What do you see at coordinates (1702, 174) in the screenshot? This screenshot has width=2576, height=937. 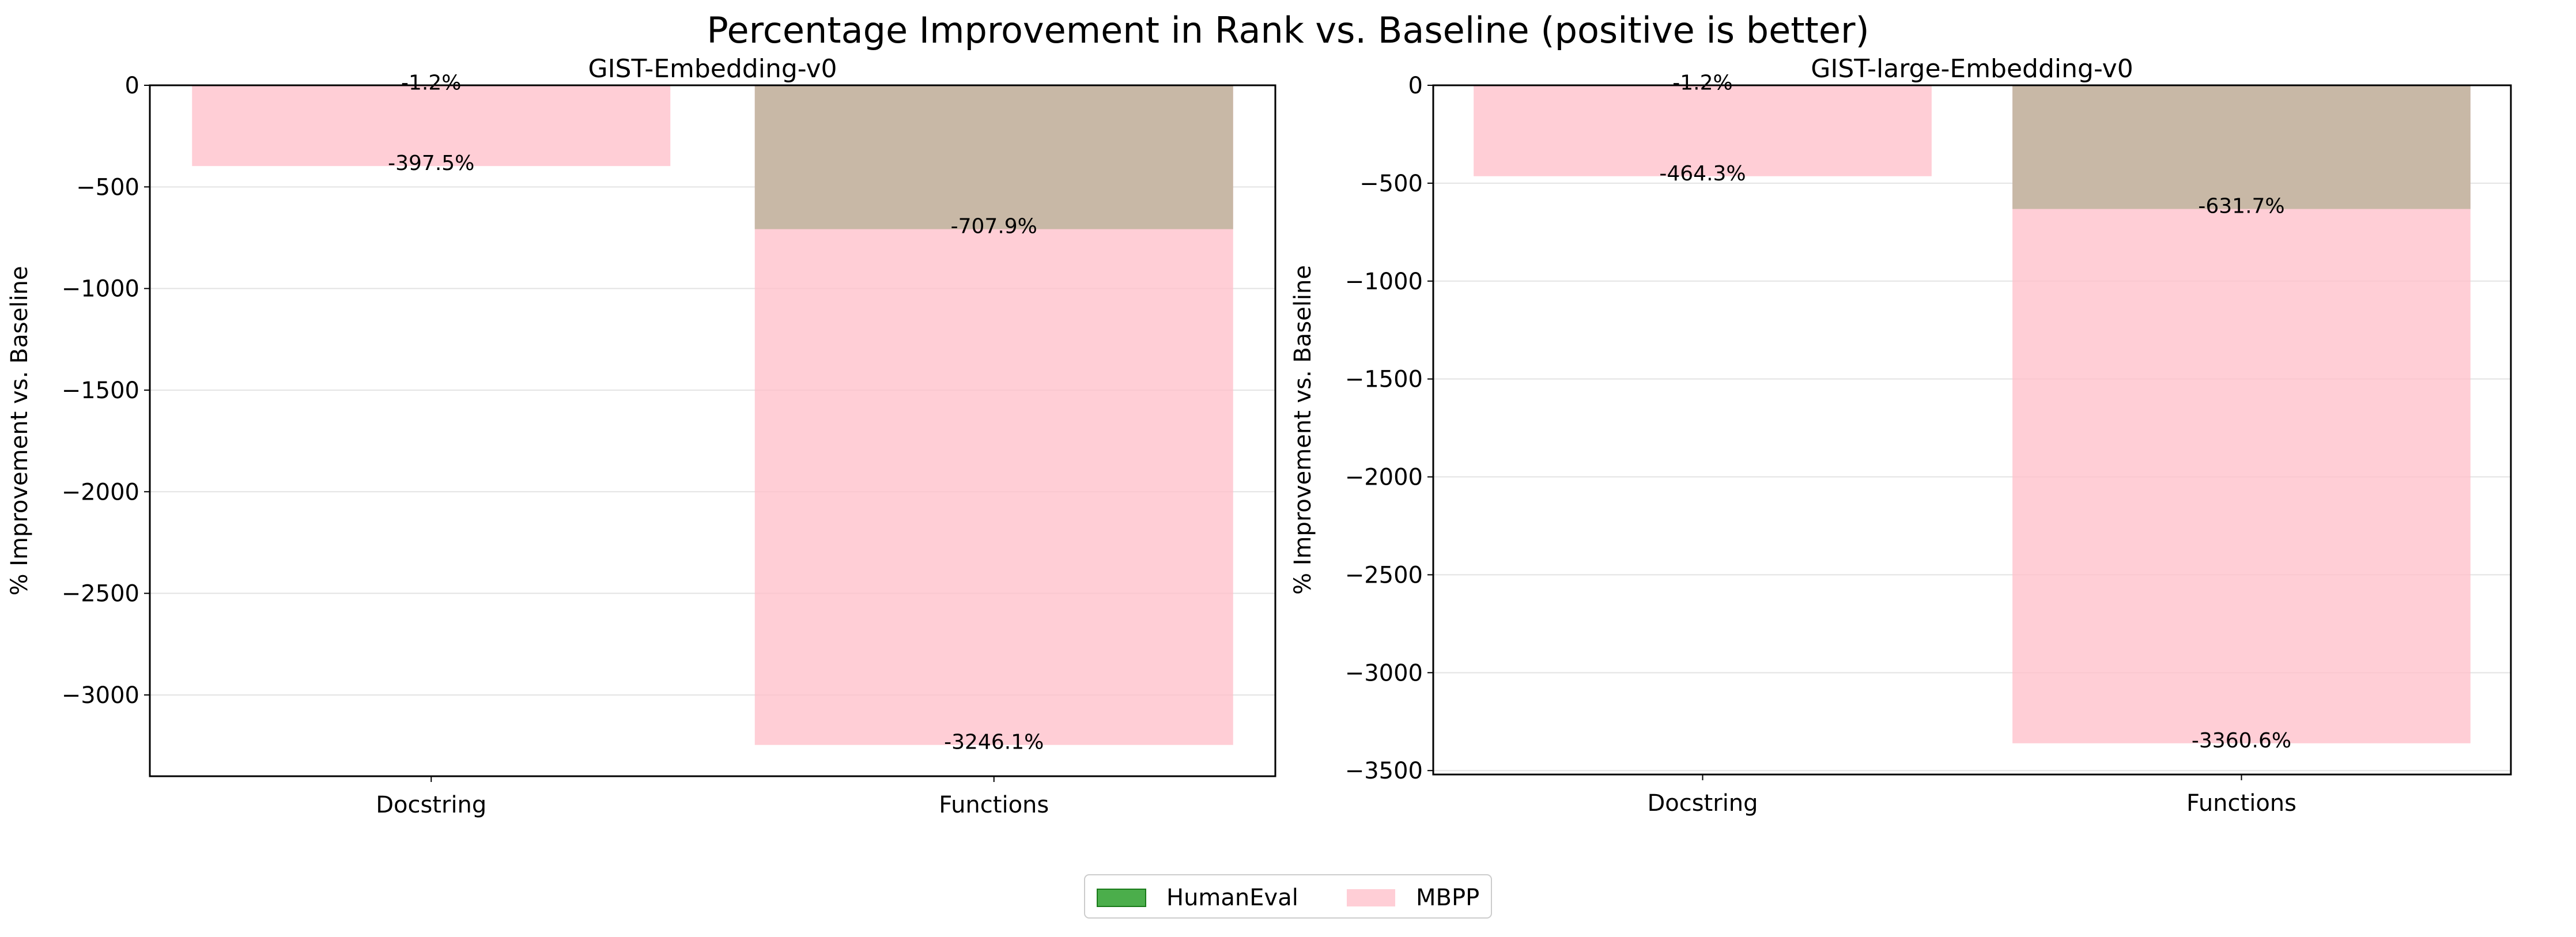 I see `data-label-mbpp: -464.3%` at bounding box center [1702, 174].